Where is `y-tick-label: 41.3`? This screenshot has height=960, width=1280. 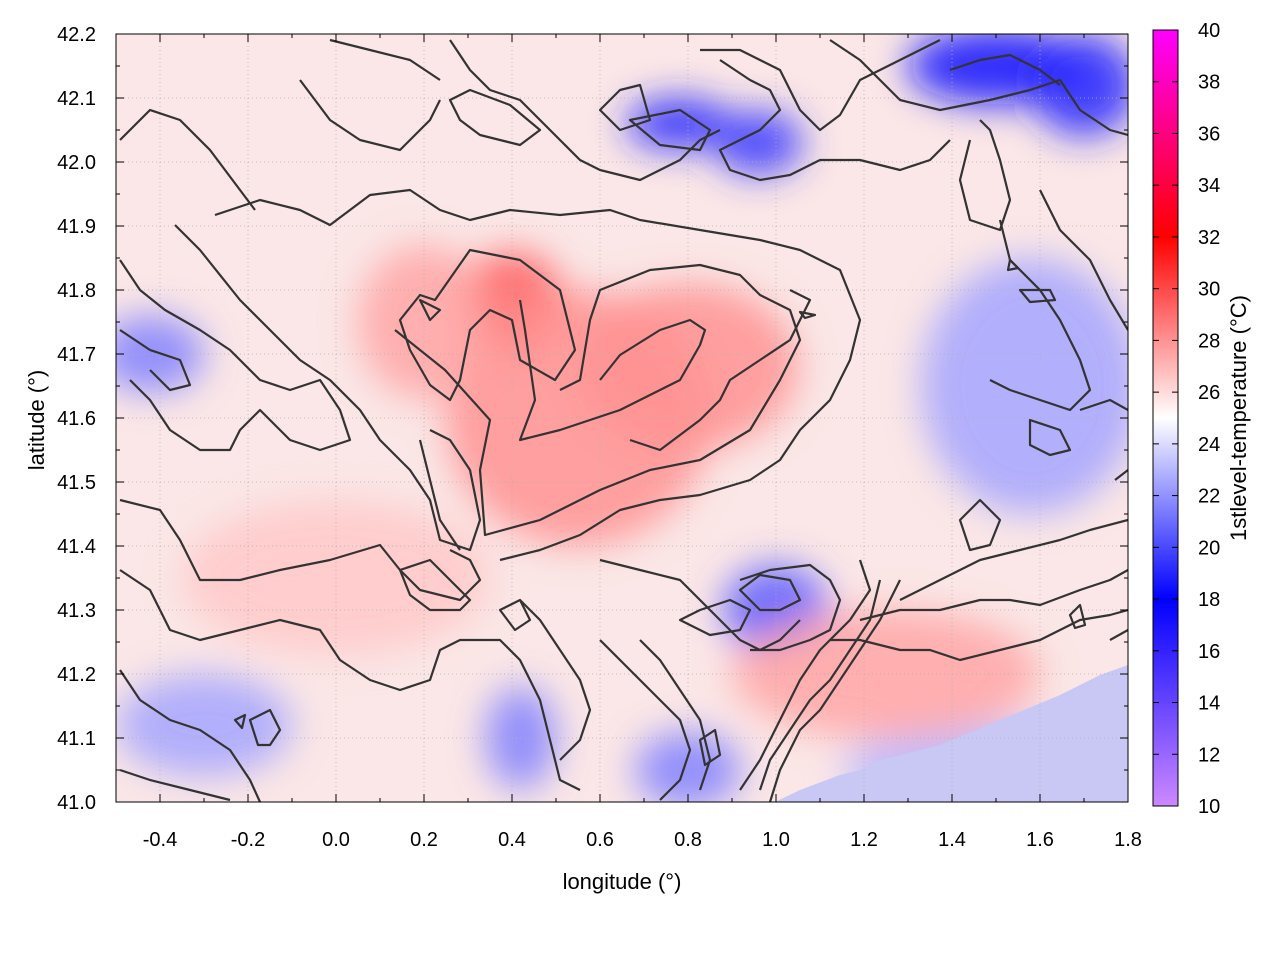 y-tick-label: 41.3 is located at coordinates (76, 611).